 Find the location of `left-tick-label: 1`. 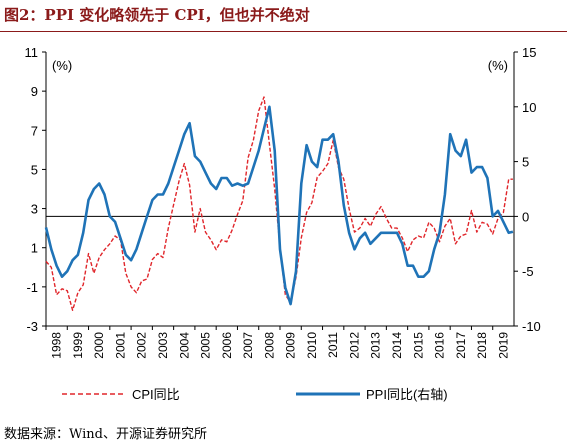

left-tick-label: 1 is located at coordinates (34, 248).